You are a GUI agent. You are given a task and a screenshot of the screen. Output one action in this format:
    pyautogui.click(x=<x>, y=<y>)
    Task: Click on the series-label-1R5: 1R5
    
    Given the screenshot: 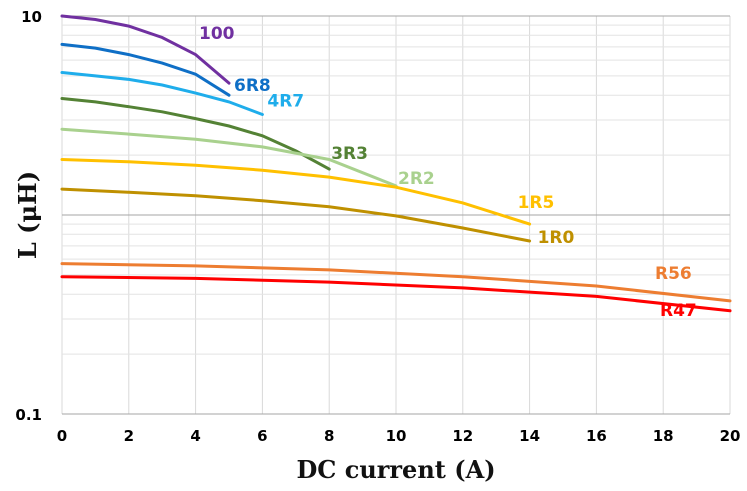 What is the action you would take?
    pyautogui.click(x=536, y=203)
    